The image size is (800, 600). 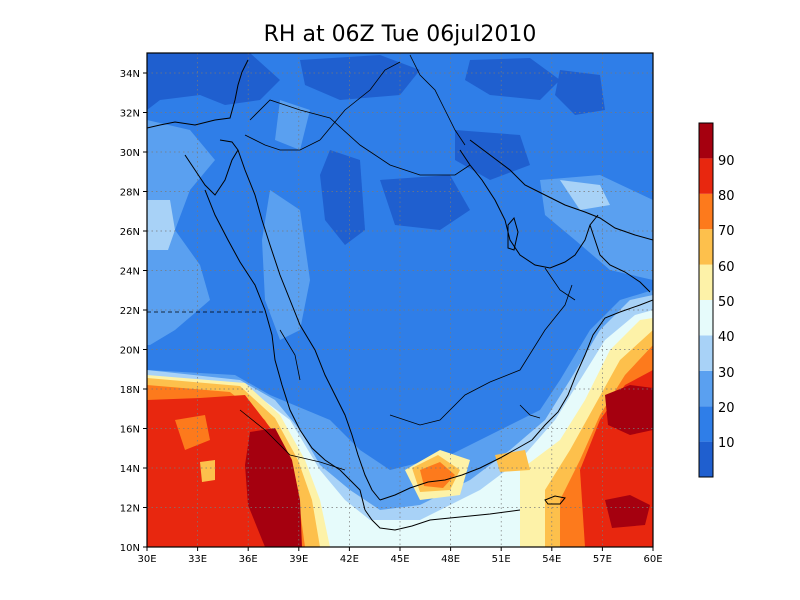 I want to click on jordan-border, so click(x=282, y=142).